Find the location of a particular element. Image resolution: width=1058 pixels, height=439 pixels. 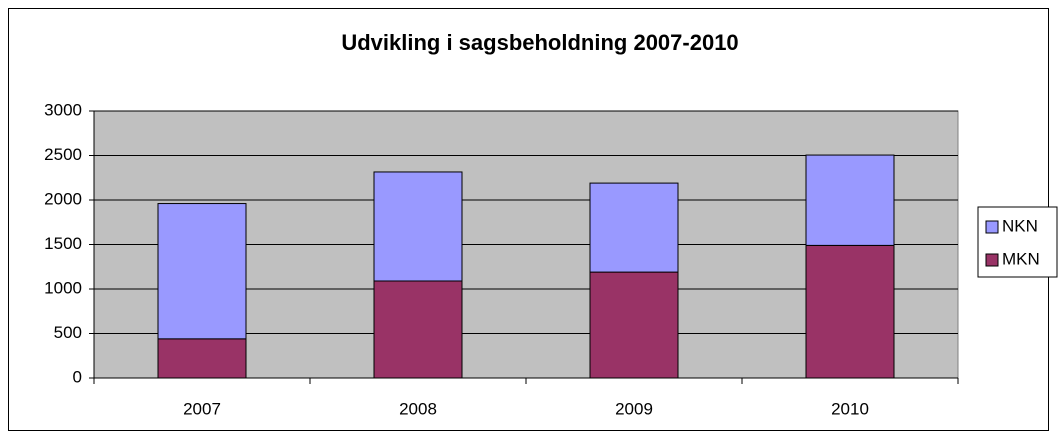

y-tick-label: 1500 is located at coordinates (63, 243).